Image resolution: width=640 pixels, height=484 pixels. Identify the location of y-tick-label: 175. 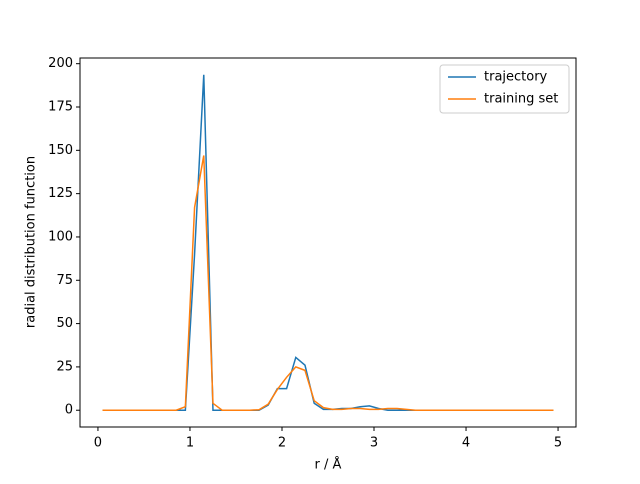
(60, 107).